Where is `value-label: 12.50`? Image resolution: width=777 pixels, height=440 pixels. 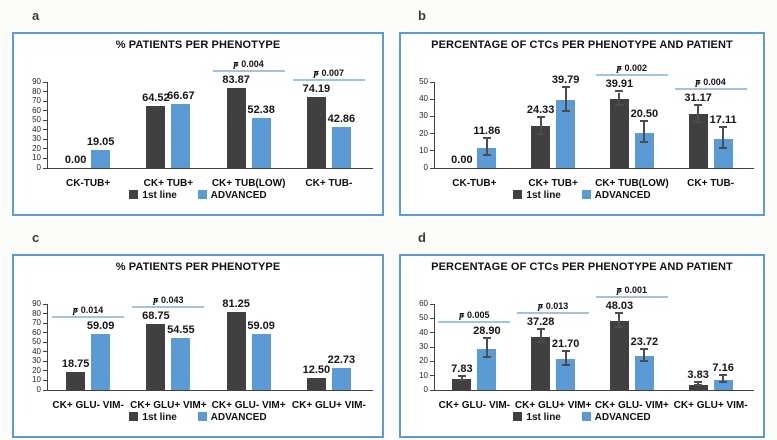
value-label: 12.50 is located at coordinates (316, 370).